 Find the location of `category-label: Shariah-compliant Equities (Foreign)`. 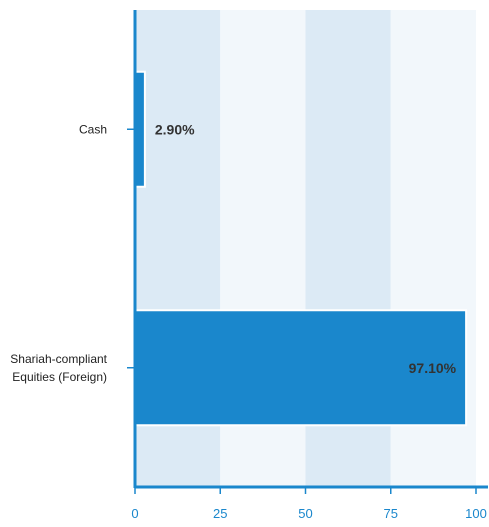

category-label: Shariah-compliant Equities (Foreign) is located at coordinates (58, 368).